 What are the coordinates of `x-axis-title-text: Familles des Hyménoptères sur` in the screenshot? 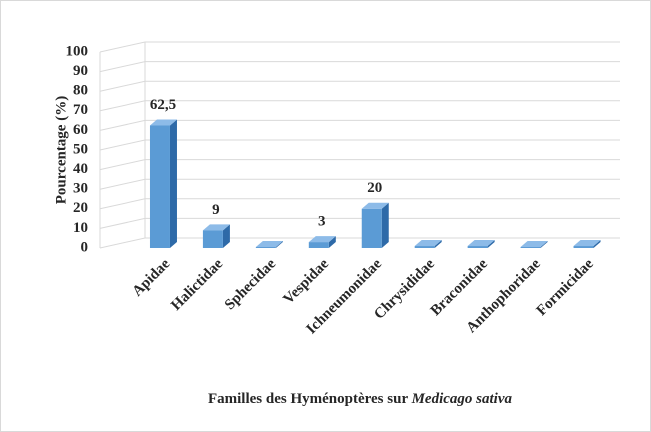 It's located at (308, 399).